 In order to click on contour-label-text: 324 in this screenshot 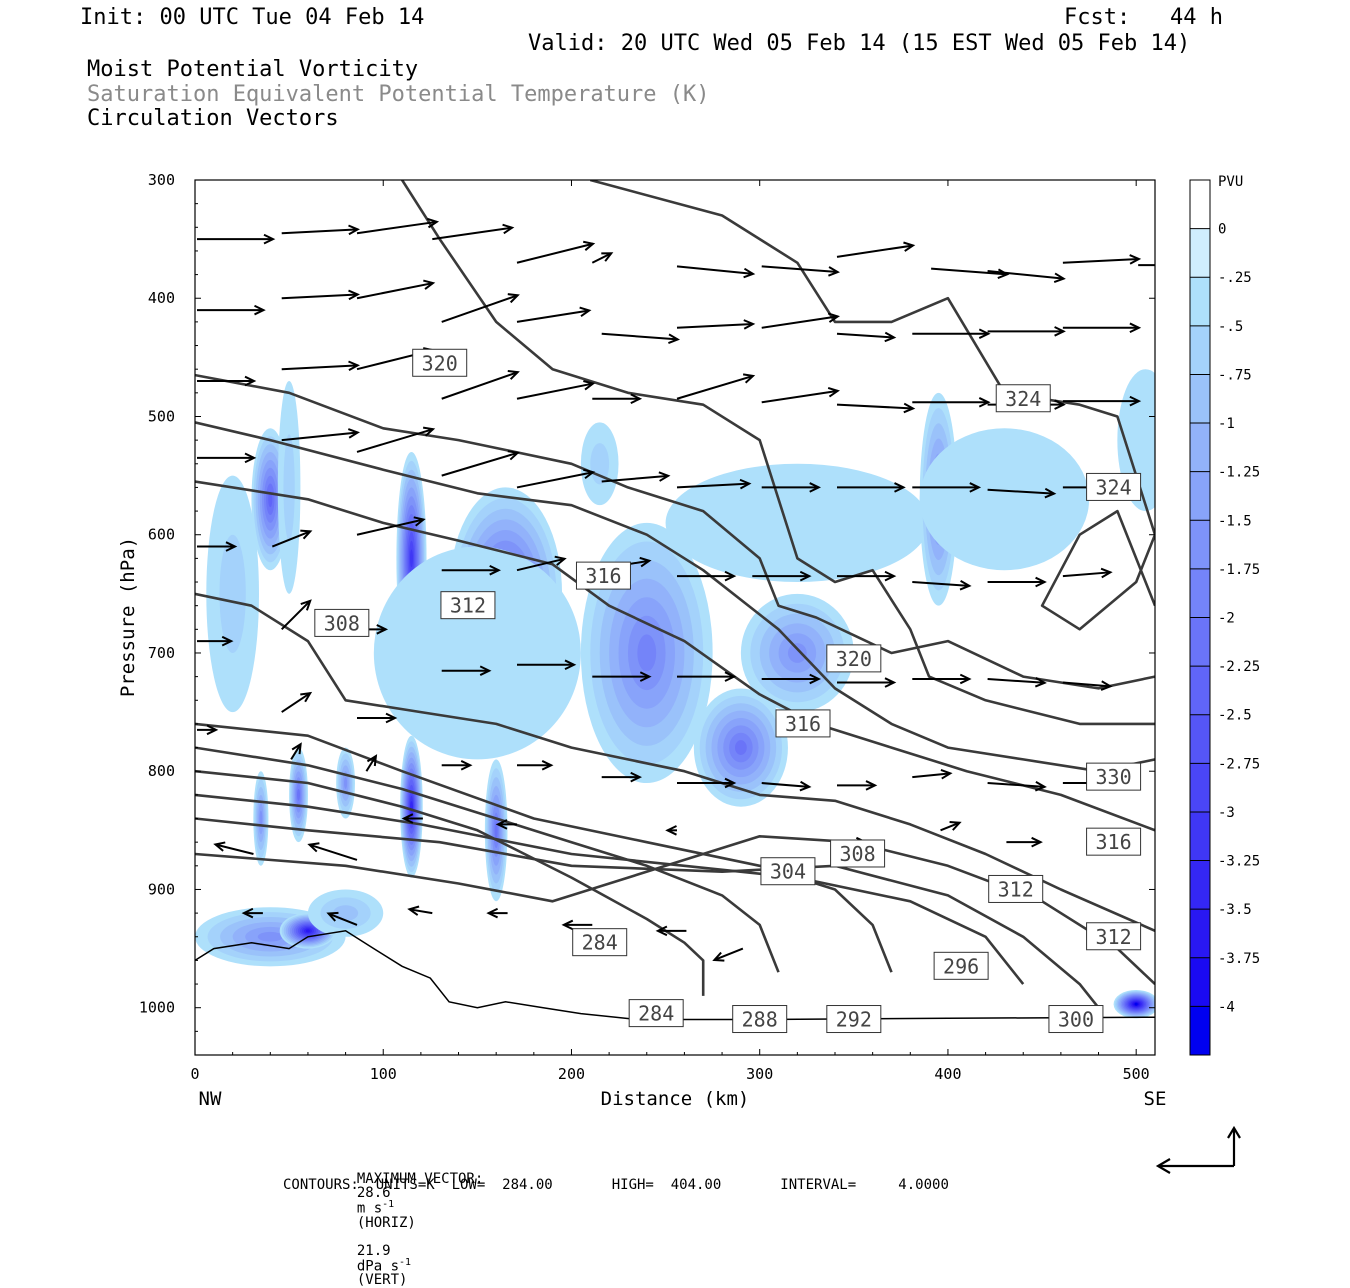, I will do `click(1023, 399)`.